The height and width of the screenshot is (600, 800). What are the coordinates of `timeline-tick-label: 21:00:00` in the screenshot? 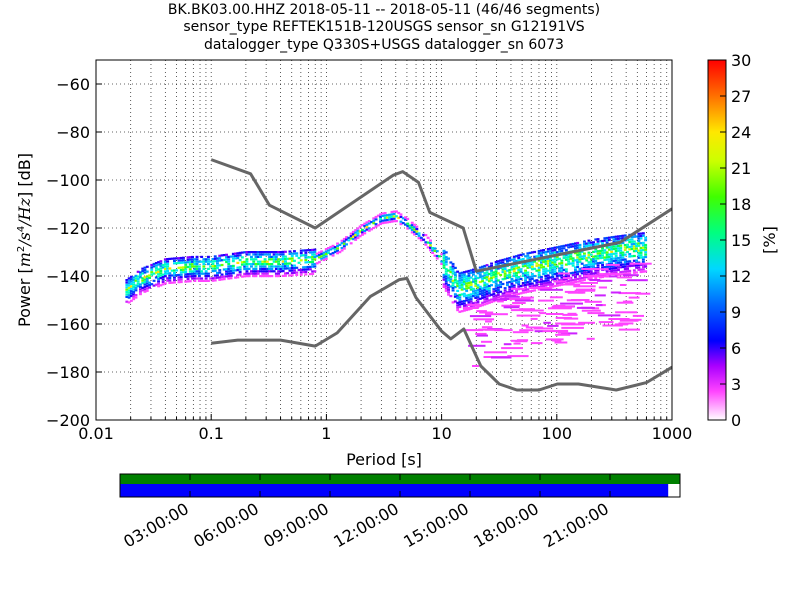 It's located at (576, 525).